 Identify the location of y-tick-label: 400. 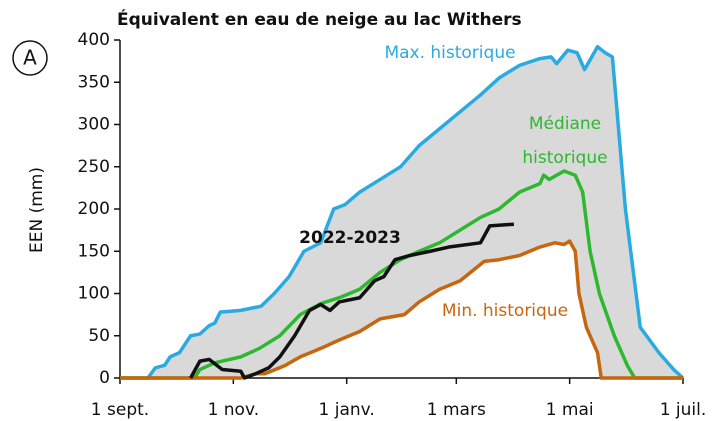
(94, 40).